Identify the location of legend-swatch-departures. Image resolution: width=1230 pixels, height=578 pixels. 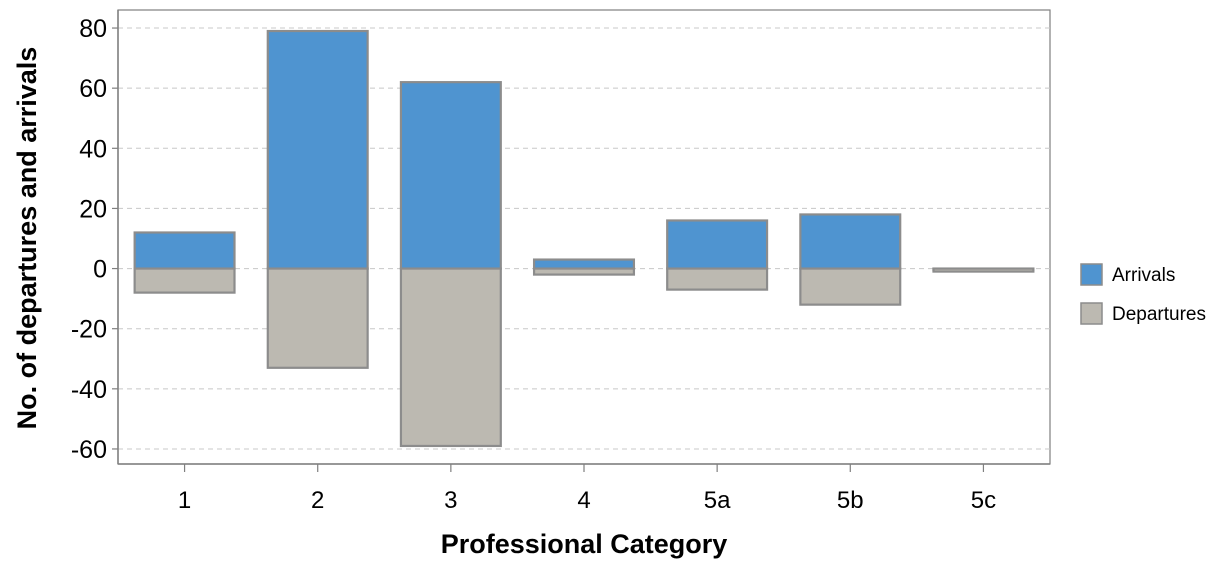
(1091, 313).